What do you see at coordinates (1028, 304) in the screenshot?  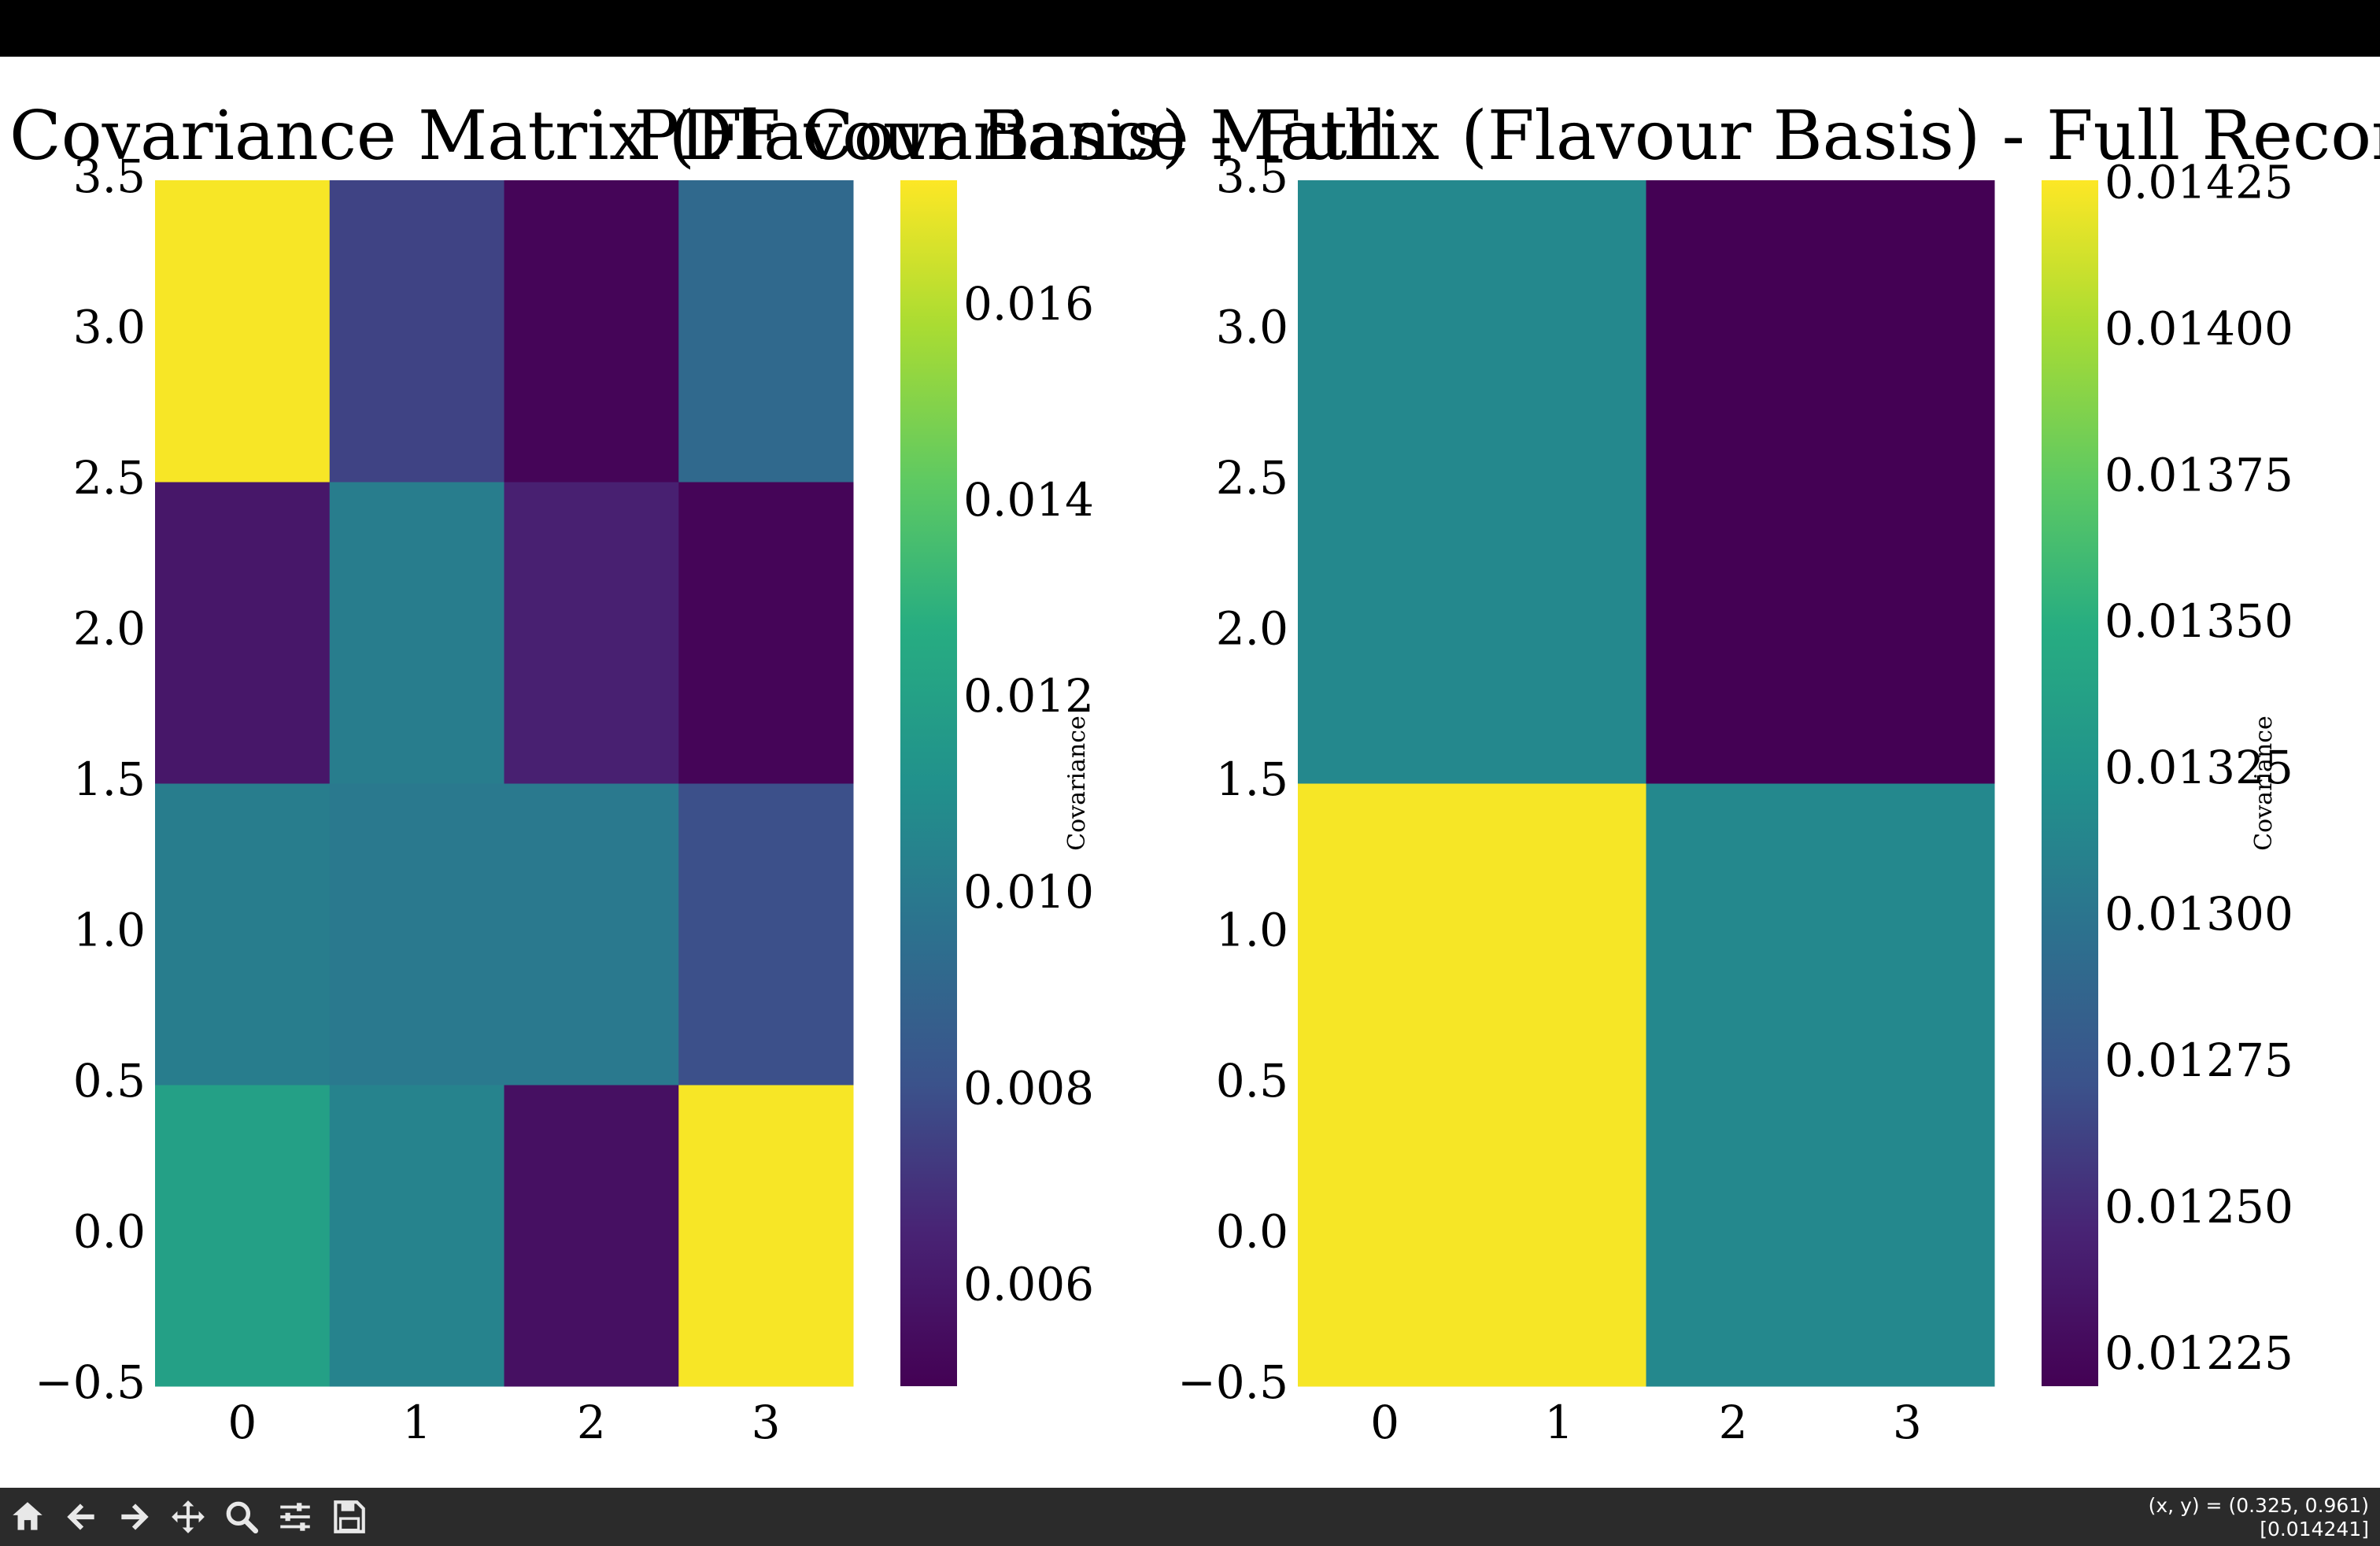 I see `colorbar-tick-label: 0.016` at bounding box center [1028, 304].